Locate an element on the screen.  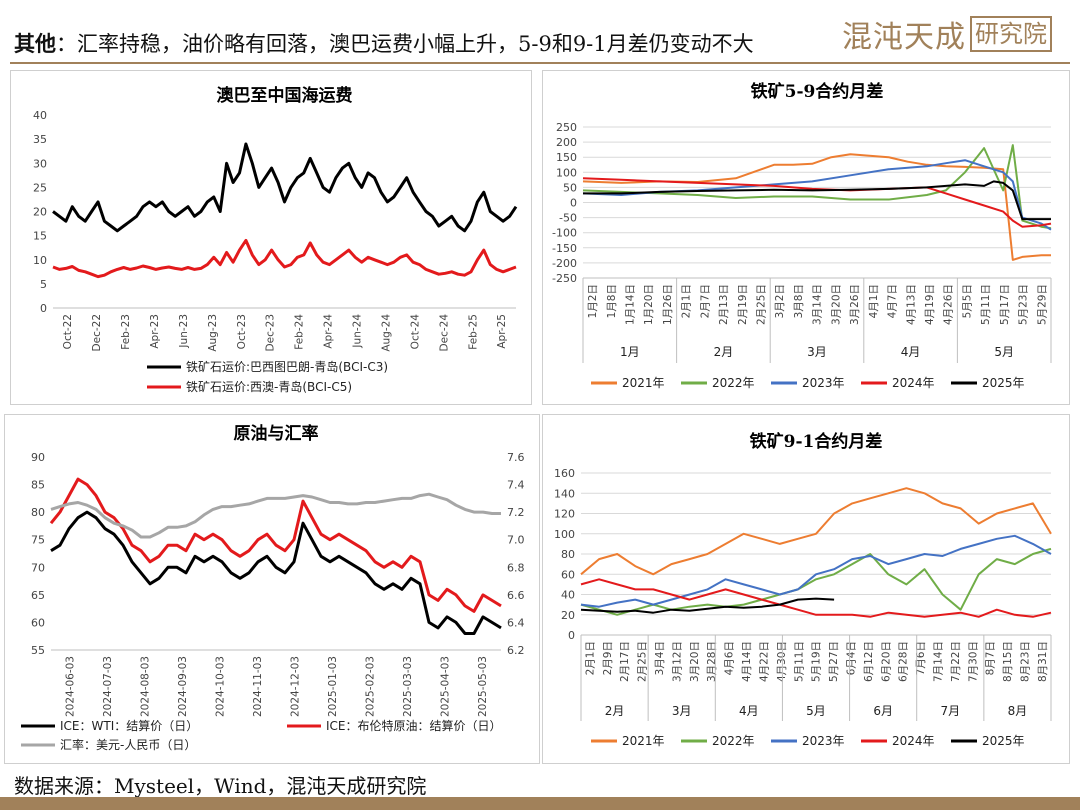
y-tick-label: 150 is located at coordinates (566, 157).